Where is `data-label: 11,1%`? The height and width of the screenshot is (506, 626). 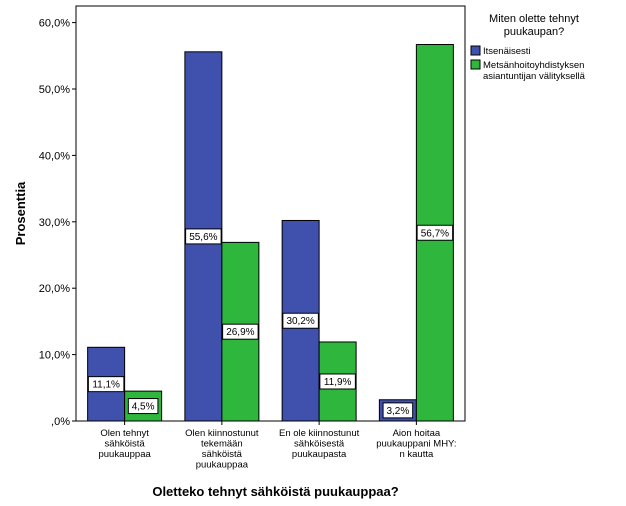
data-label: 11,1% is located at coordinates (106, 385).